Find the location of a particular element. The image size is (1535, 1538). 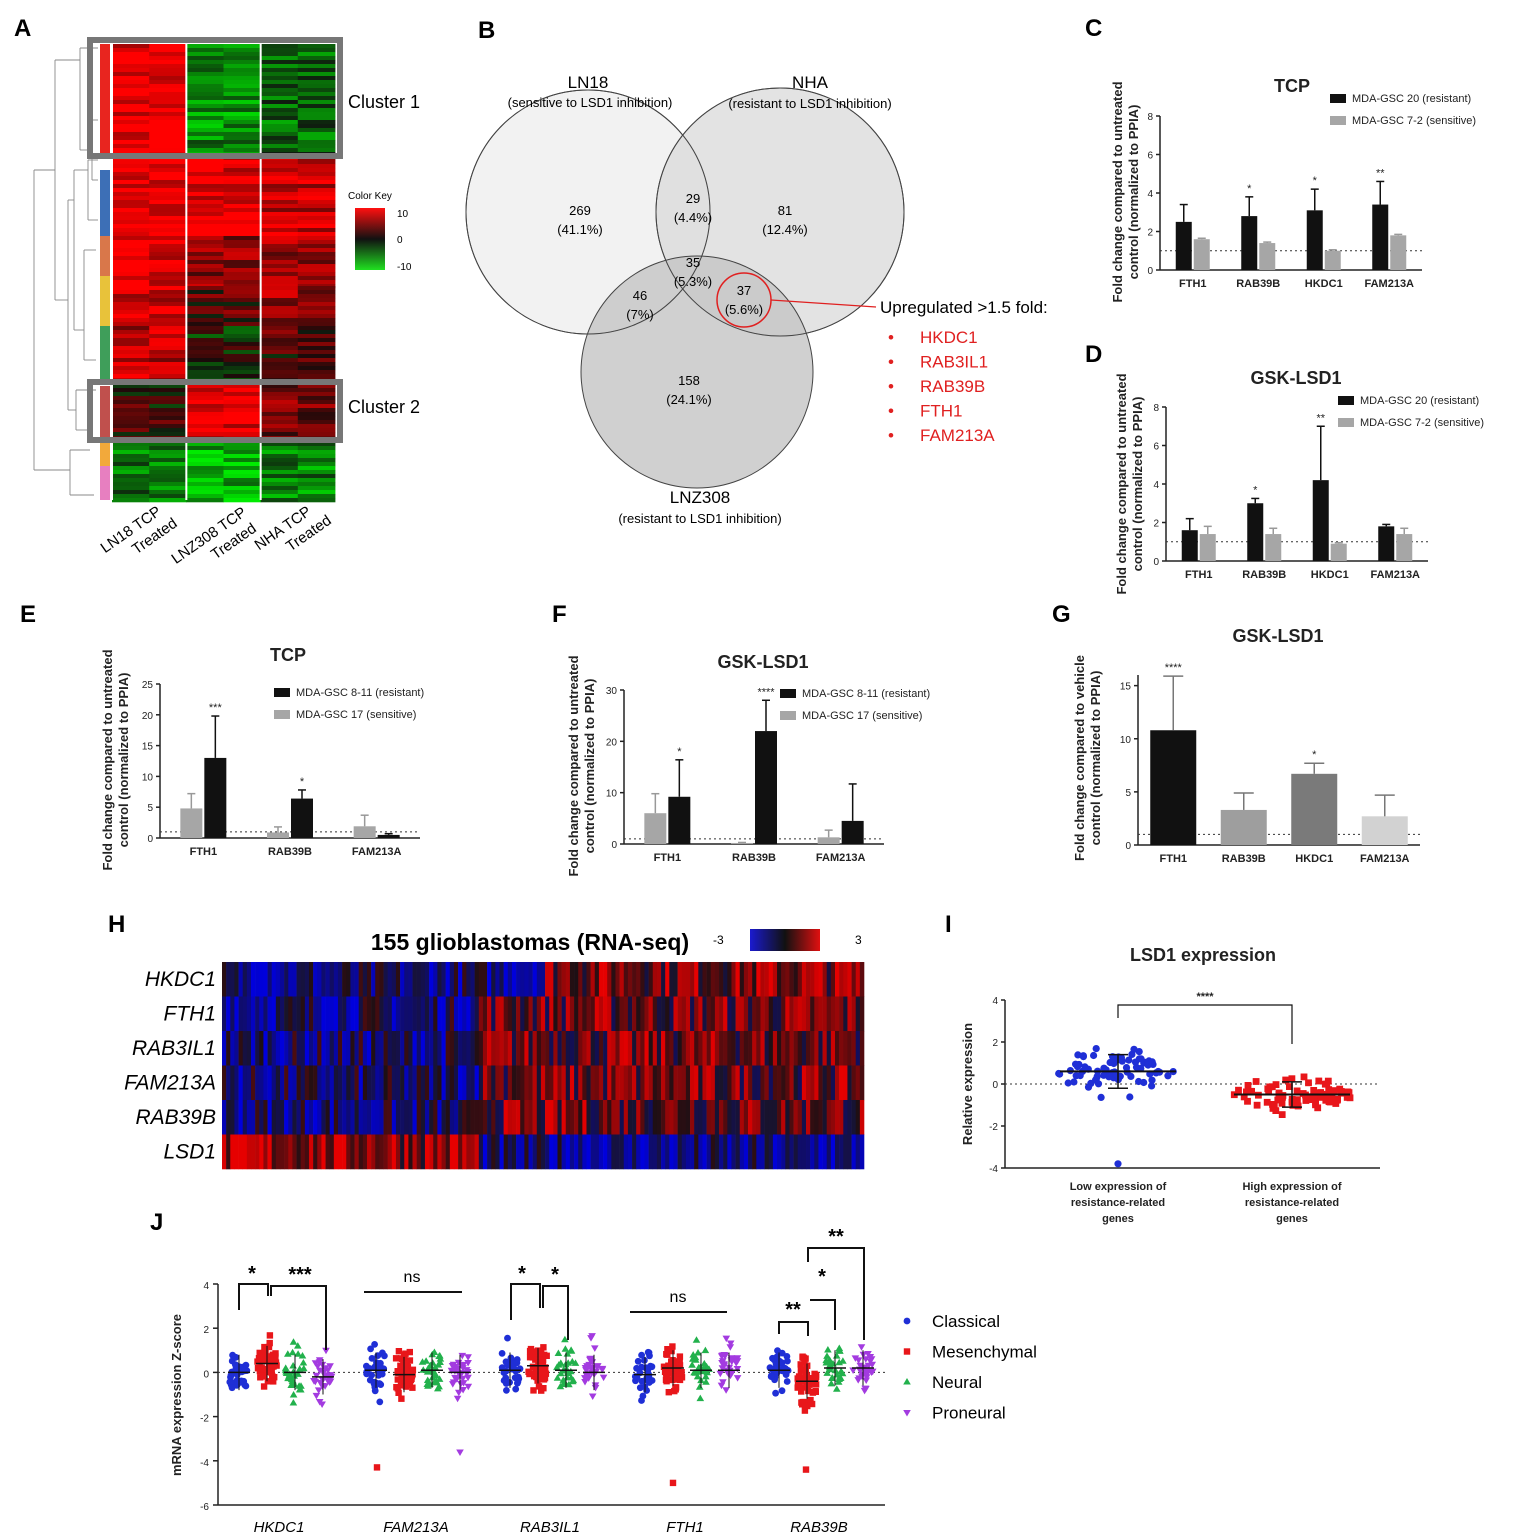

venn-region-percent: (41.1%) is located at coordinates (580, 229).